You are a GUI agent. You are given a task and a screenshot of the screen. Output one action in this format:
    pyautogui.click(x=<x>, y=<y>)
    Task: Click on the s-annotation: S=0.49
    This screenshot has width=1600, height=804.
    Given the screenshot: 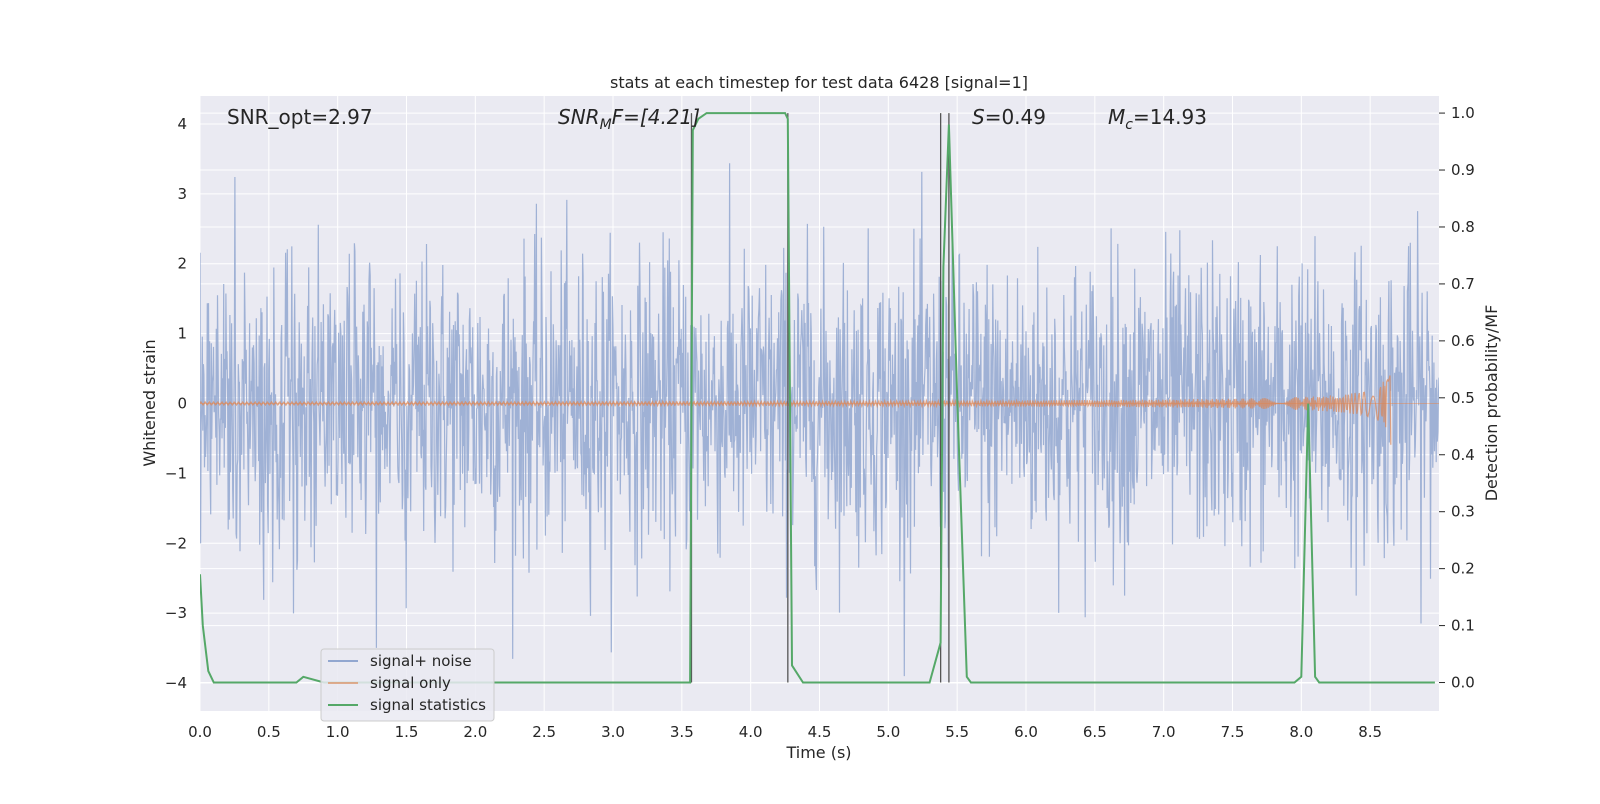 What is the action you would take?
    pyautogui.click(x=1009, y=117)
    